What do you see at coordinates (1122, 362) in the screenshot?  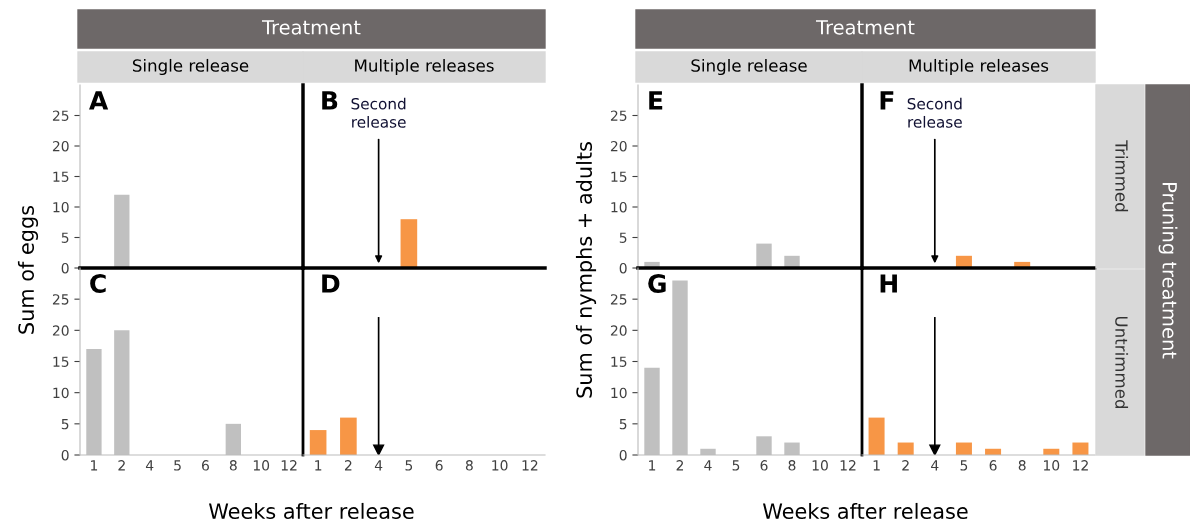 I see `text: Untrimmed` at bounding box center [1122, 362].